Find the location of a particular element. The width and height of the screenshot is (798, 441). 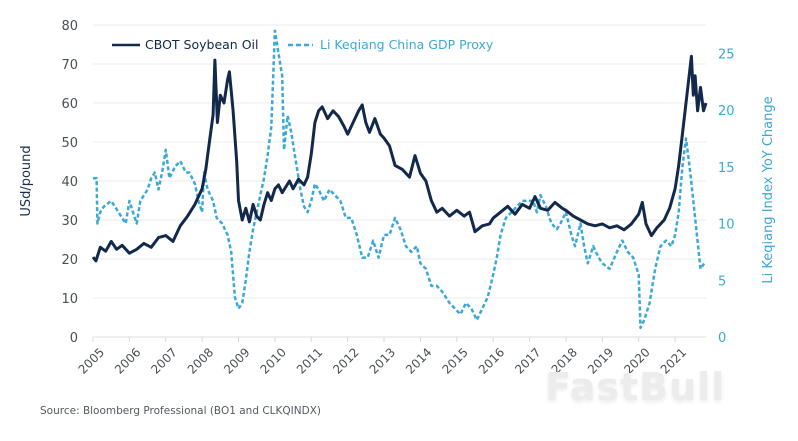

x-tick-label: 2016 is located at coordinates (491, 360).